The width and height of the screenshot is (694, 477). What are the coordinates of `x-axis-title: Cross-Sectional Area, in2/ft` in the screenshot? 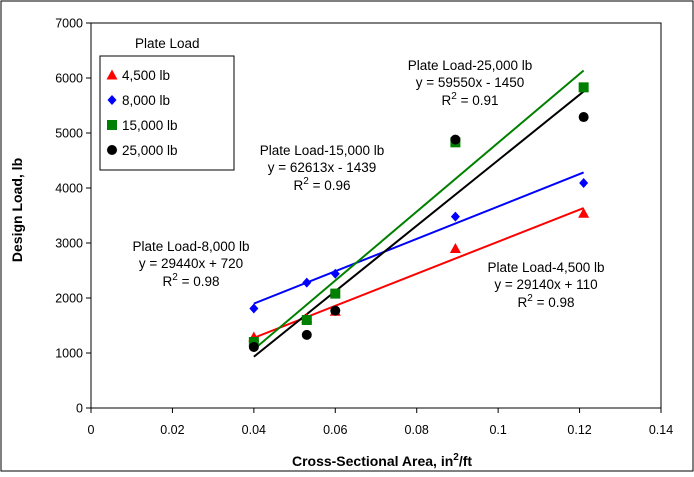 It's located at (382, 460).